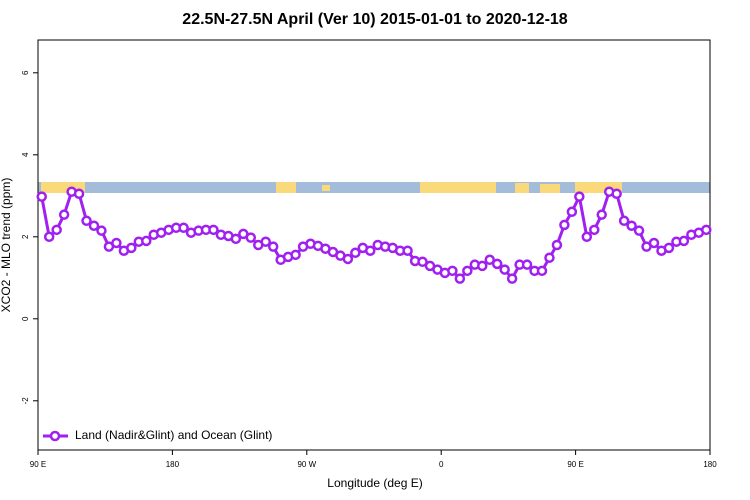  I want to click on x-axis-label: Longitude (deg E), so click(374, 483).